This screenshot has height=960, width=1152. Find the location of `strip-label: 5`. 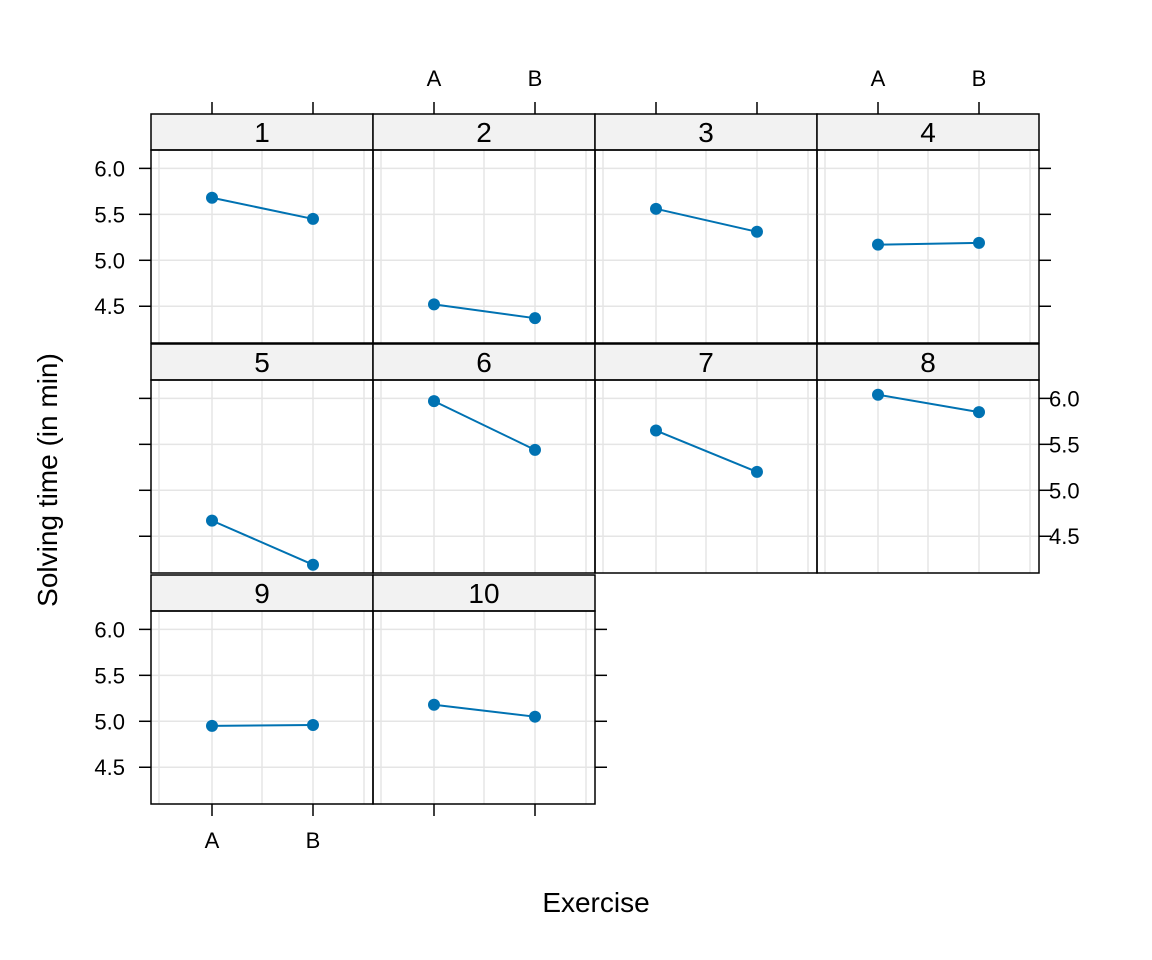

strip-label: 5 is located at coordinates (262, 362).